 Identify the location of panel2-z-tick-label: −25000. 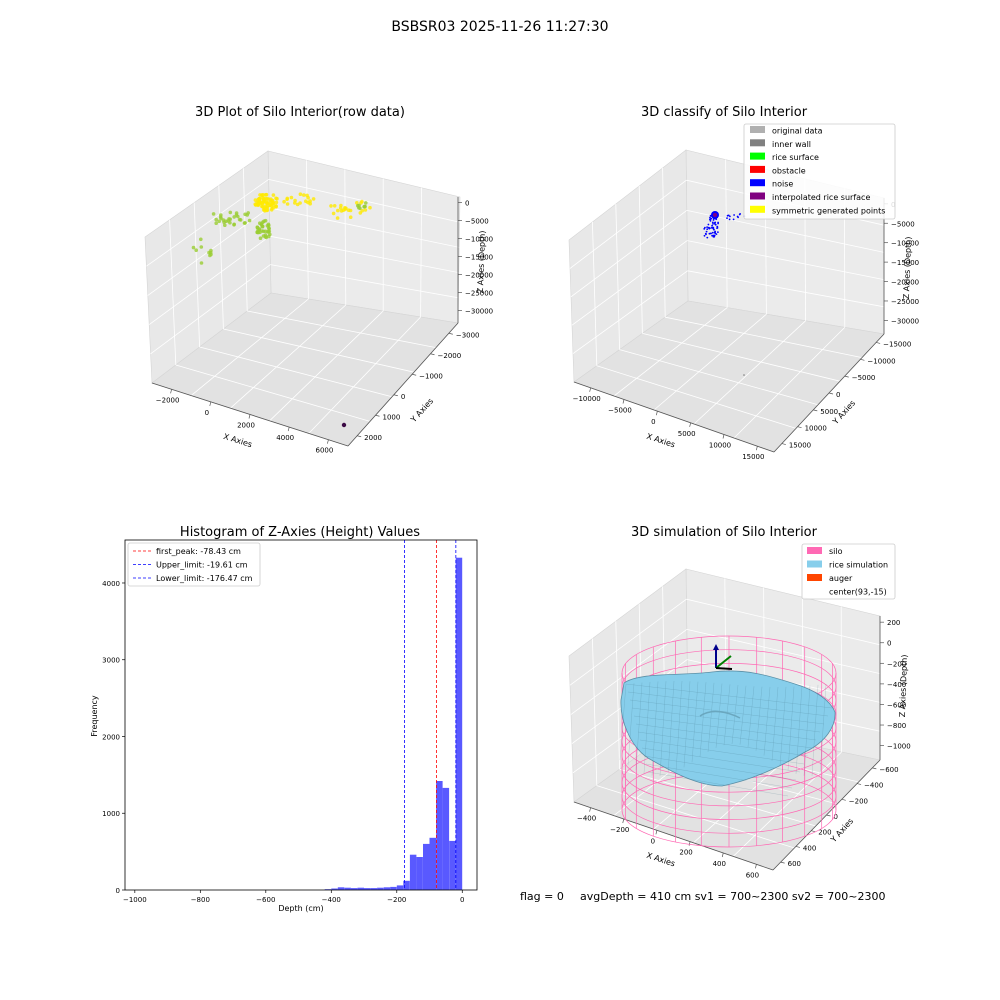
(905, 302).